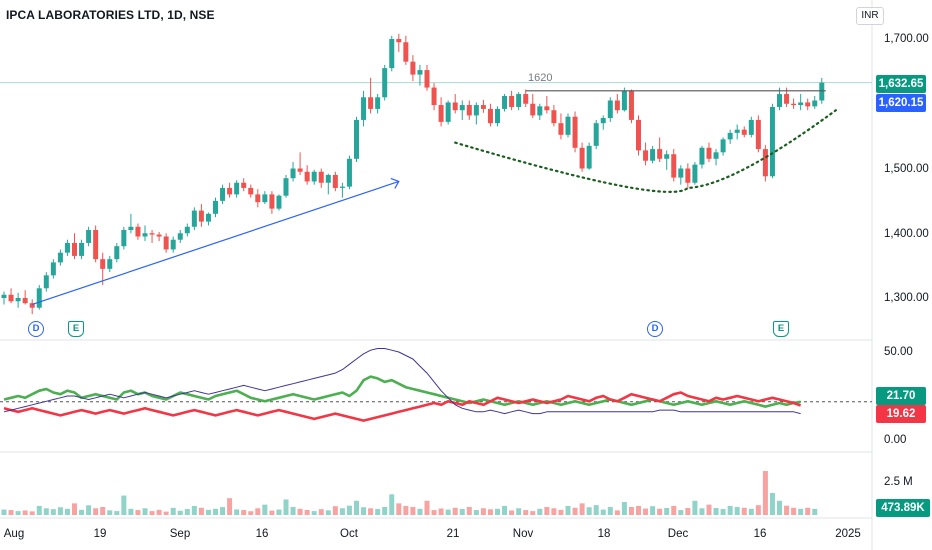  What do you see at coordinates (906, 234) in the screenshot?
I see `y-tick-label: 1,400.00` at bounding box center [906, 234].